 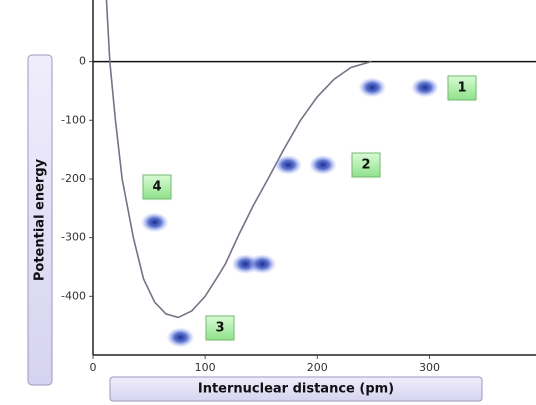 I want to click on y-tick-label: -300, so click(x=73, y=237).